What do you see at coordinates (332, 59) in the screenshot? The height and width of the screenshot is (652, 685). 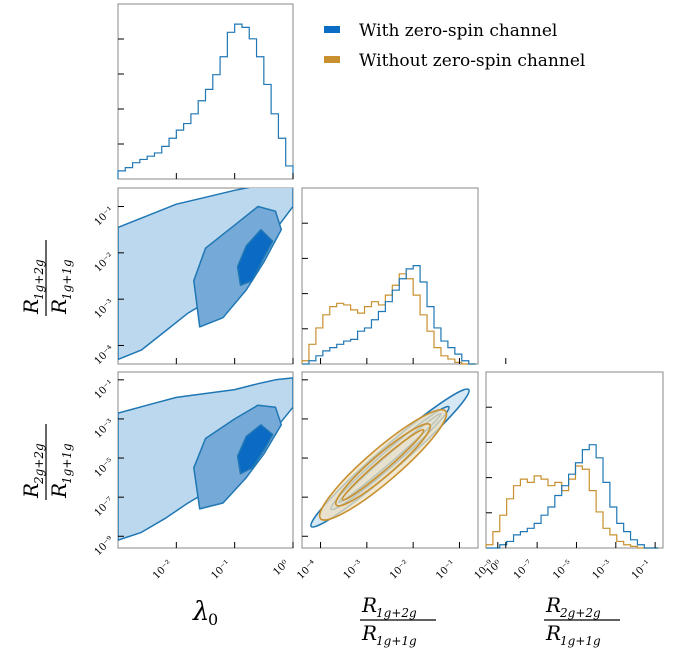 I see `legend-swatch-without` at bounding box center [332, 59].